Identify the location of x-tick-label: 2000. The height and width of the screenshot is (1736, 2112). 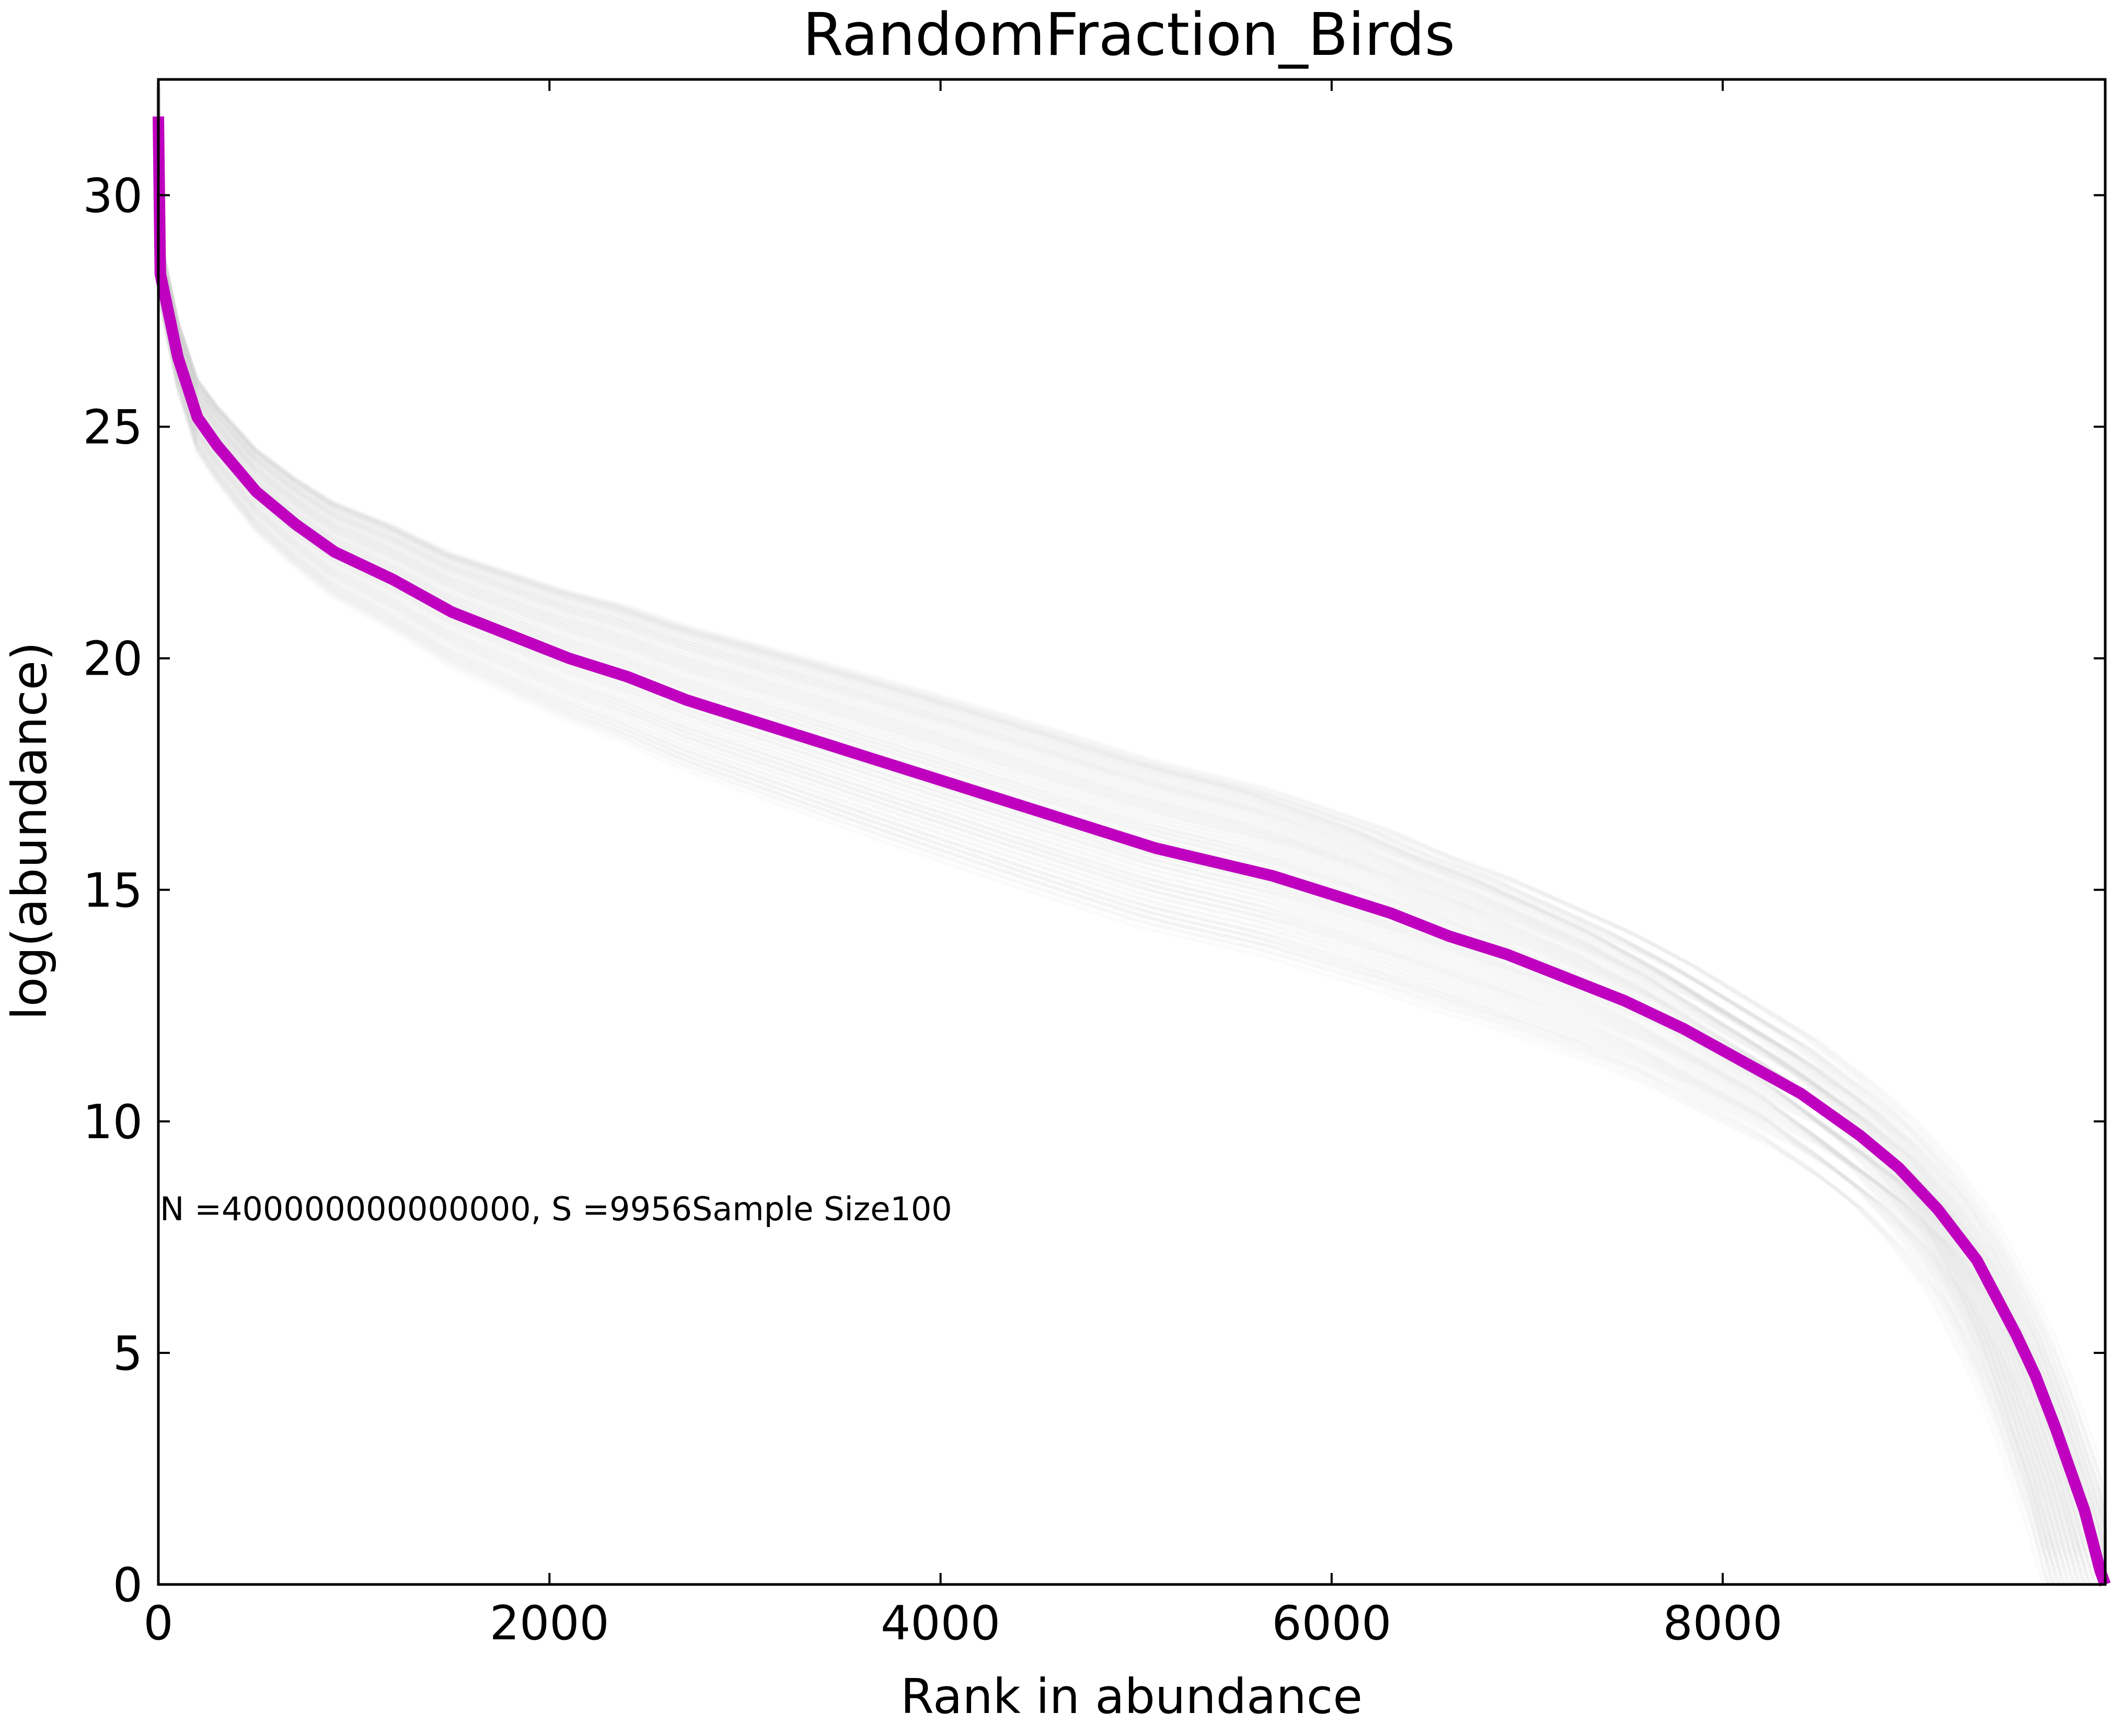
(549, 1624).